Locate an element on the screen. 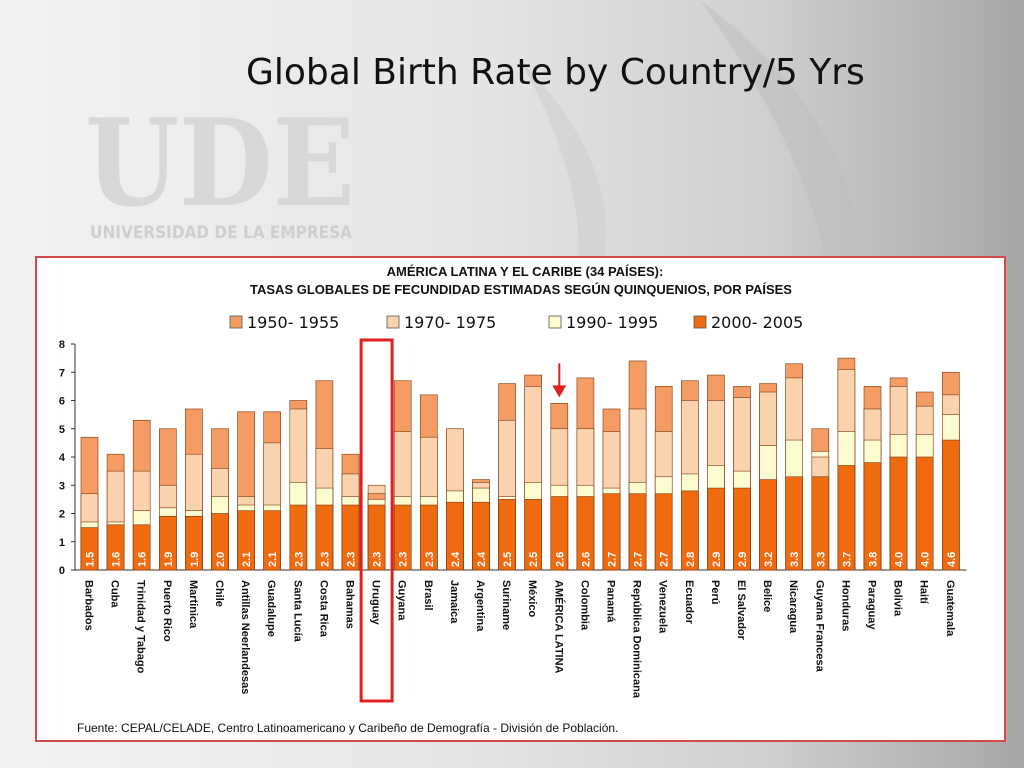  value-label-33: 4.6 is located at coordinates (952, 559).